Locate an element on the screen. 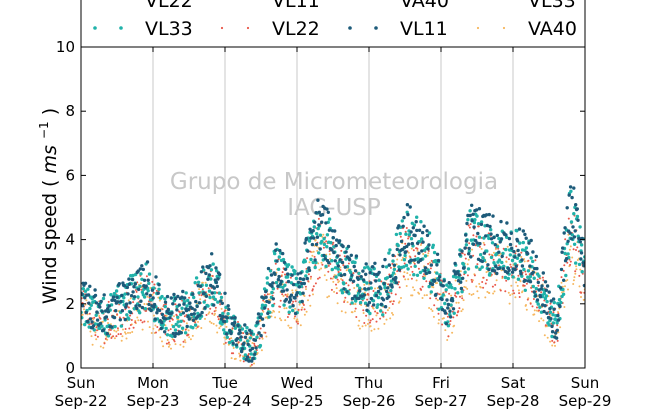  x-tick-label-date: Sep-25 is located at coordinates (297, 400).